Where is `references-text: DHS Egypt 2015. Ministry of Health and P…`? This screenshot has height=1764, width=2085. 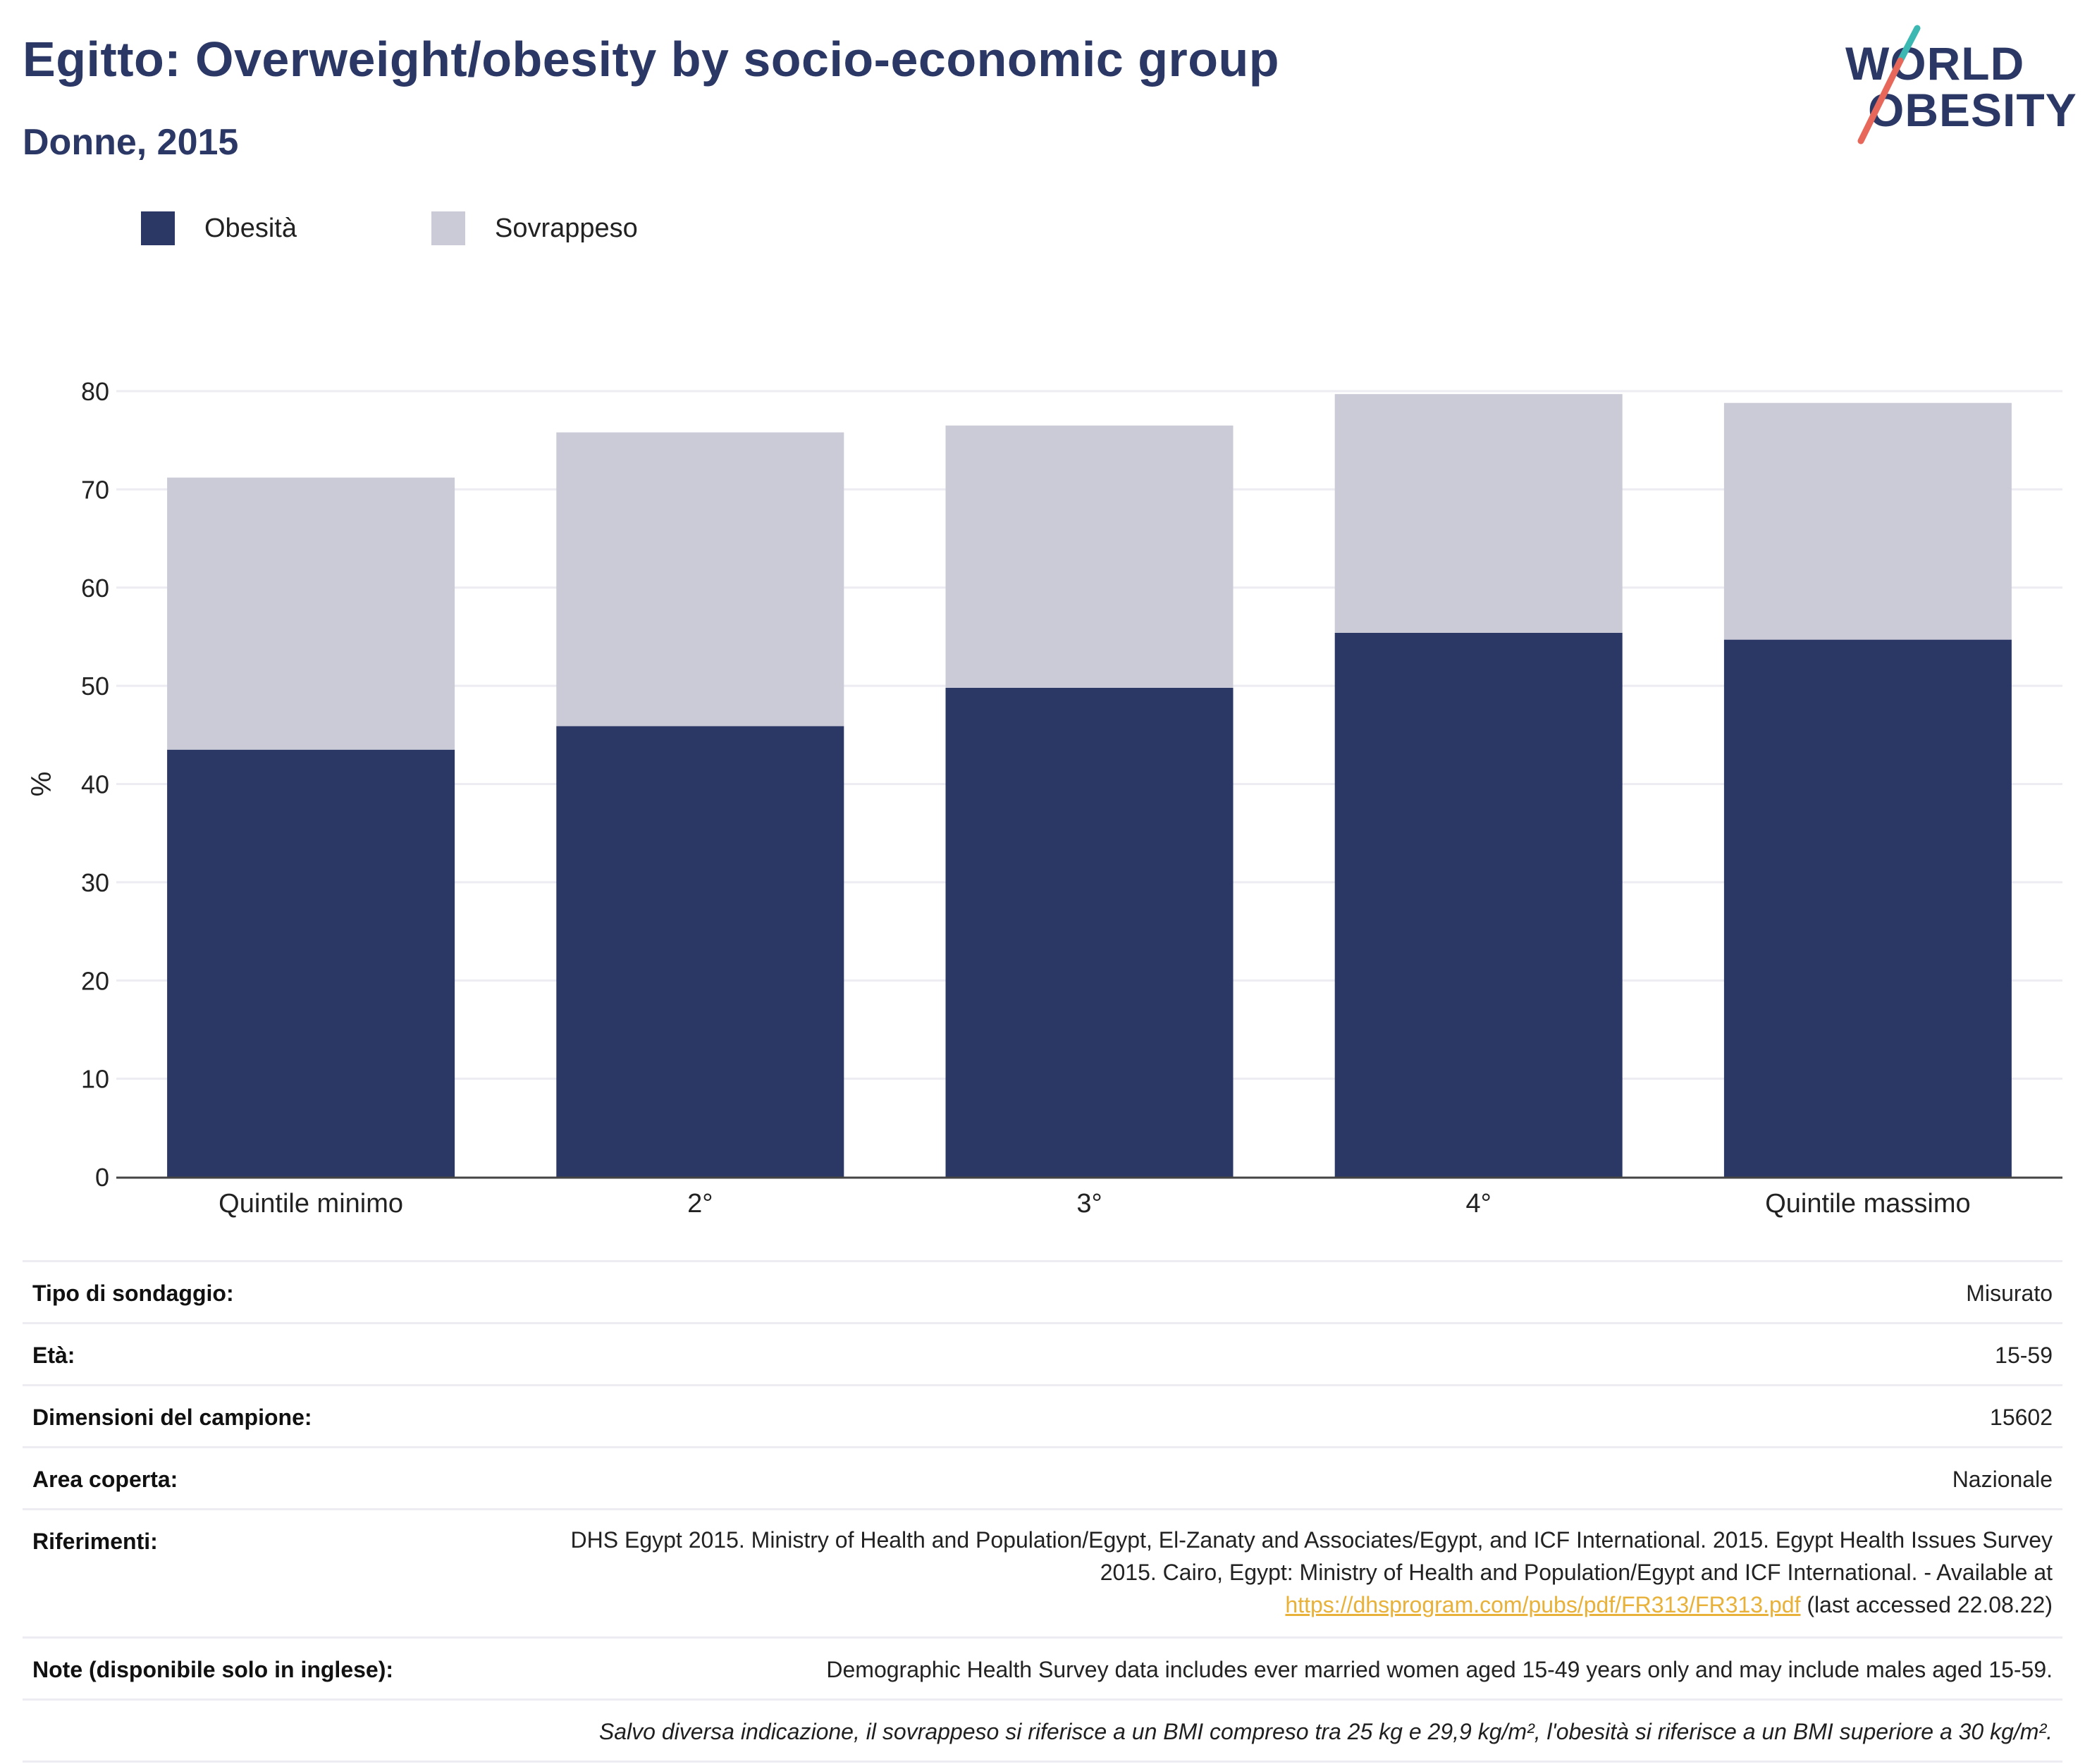
references-text: DHS Egypt 2015. Ministry of Health and P… is located at coordinates (1311, 1556).